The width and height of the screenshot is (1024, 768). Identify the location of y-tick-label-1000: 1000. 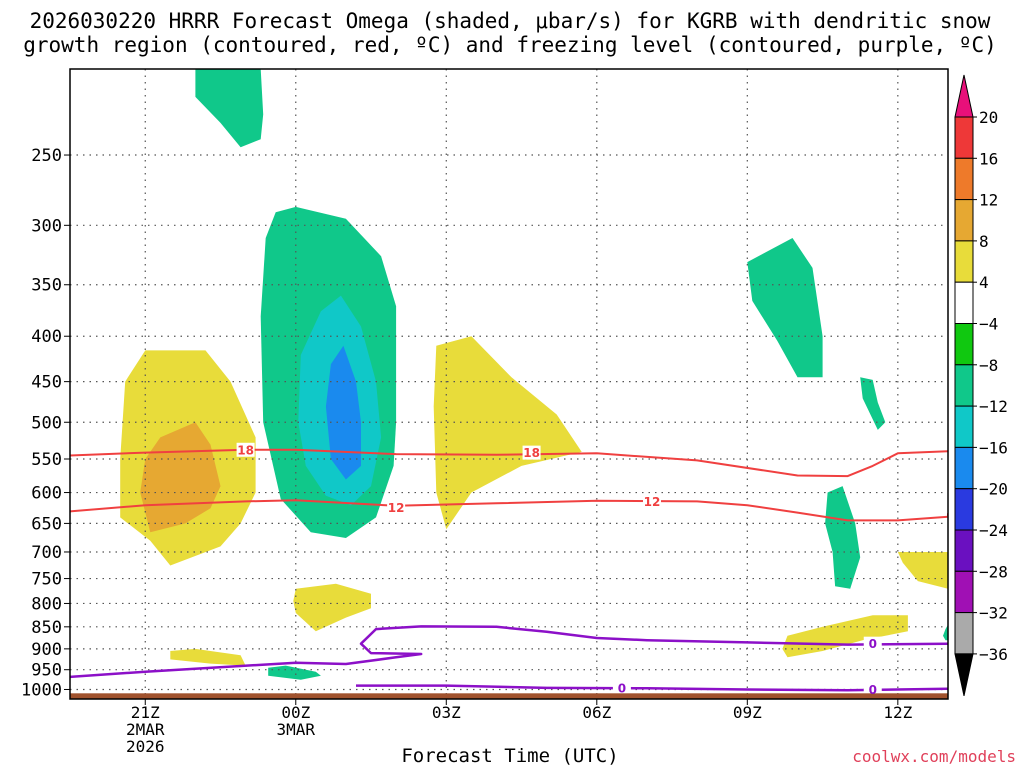
(41, 690).